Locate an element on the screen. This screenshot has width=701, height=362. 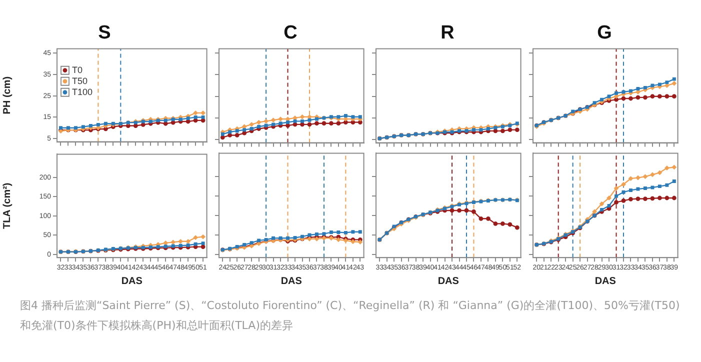
legend-label: T100 is located at coordinates (82, 91).